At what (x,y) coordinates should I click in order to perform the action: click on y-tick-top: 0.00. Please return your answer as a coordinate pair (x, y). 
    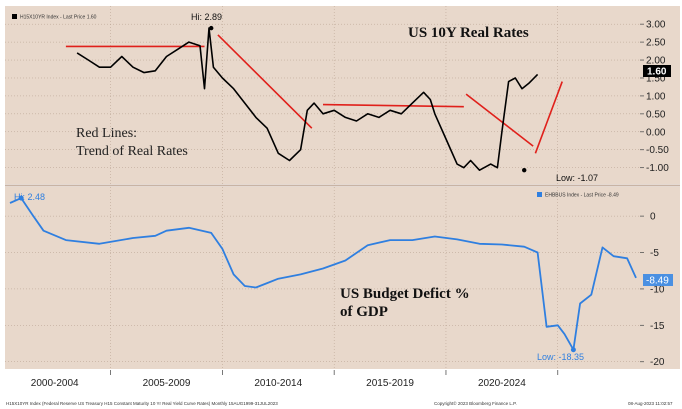
    Looking at the image, I should click on (656, 132).